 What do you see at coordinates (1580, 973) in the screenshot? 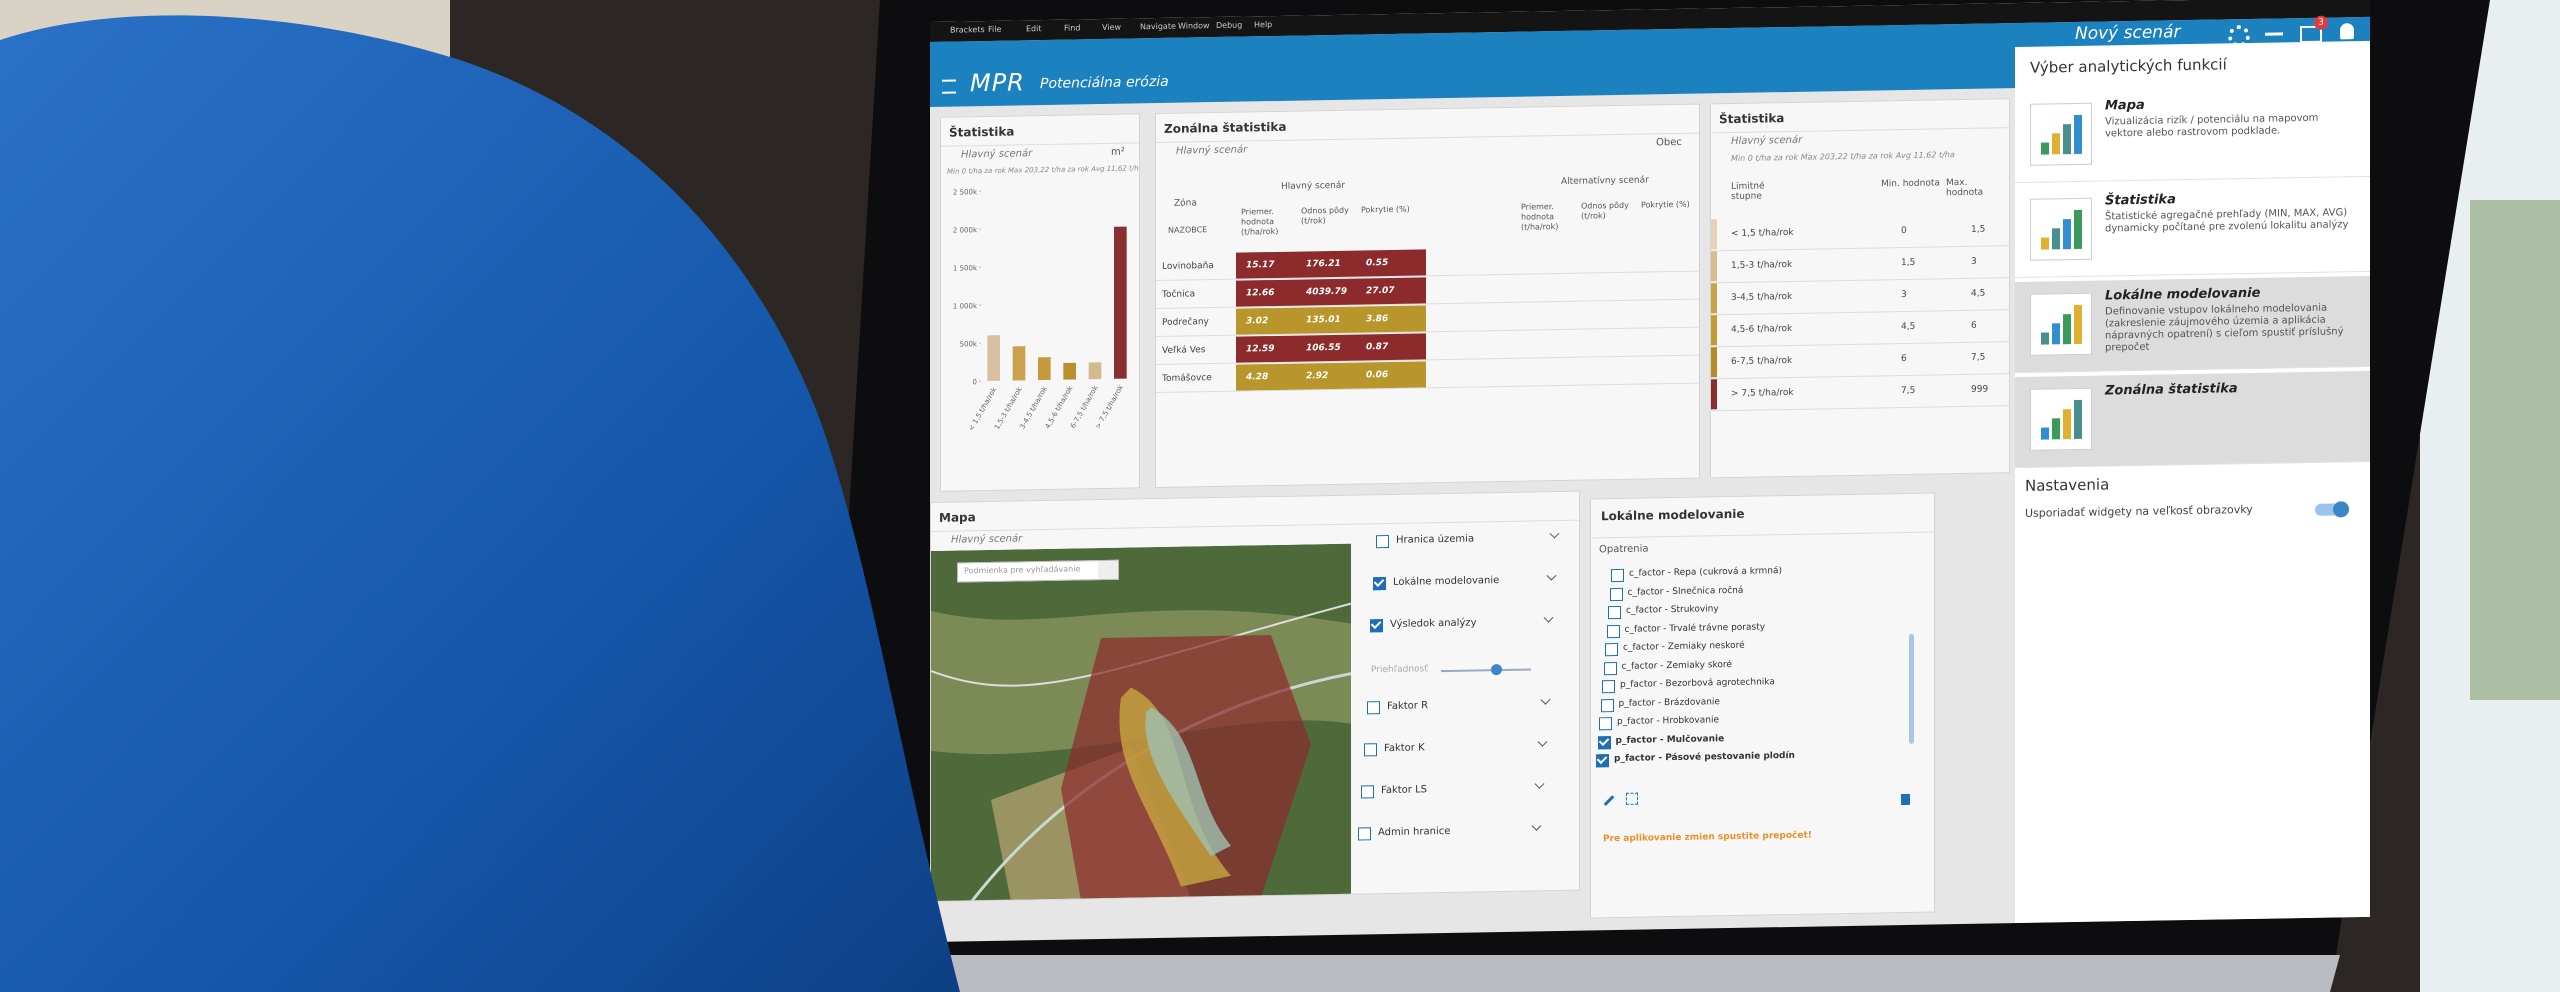
I see `monitor-base` at bounding box center [1580, 973].